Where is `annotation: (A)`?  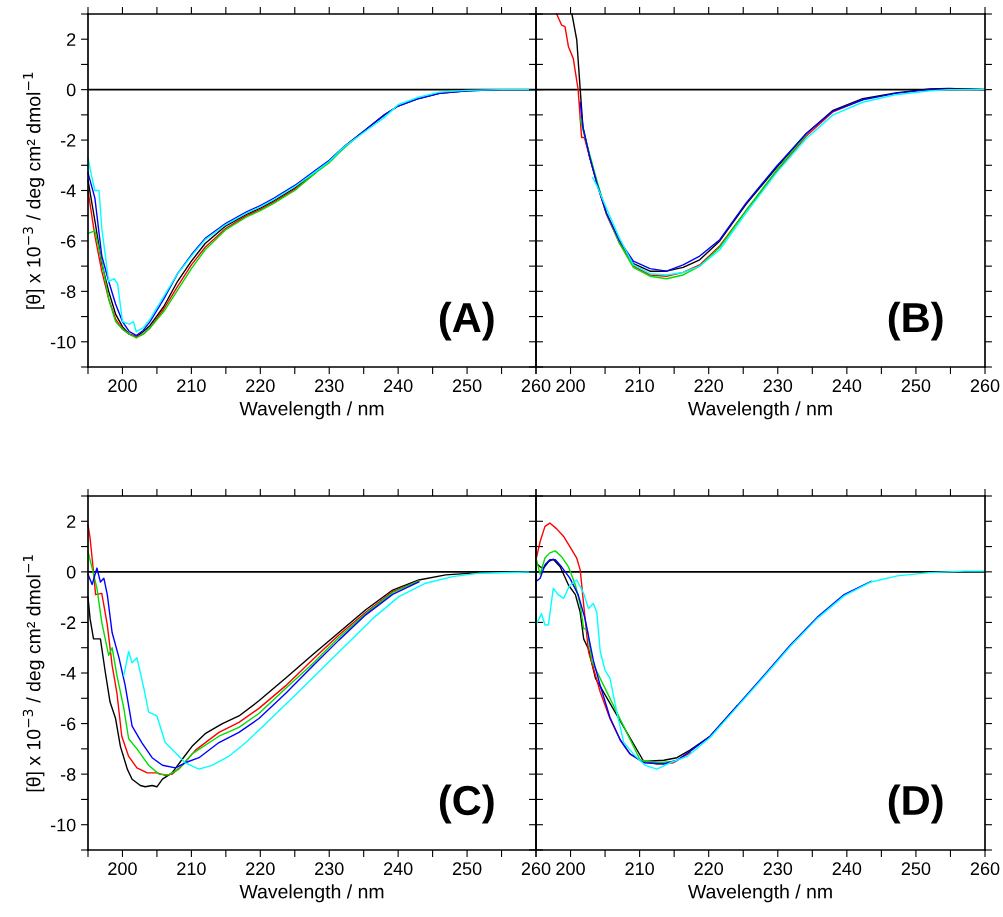 annotation: (A) is located at coordinates (466, 321).